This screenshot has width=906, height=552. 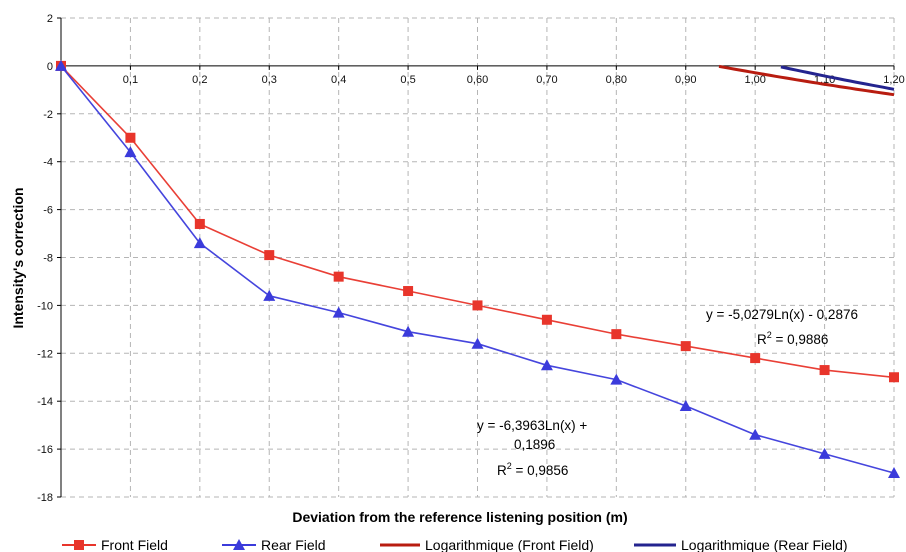 What do you see at coordinates (762, 339) in the screenshot?
I see `r2-front-label: R` at bounding box center [762, 339].